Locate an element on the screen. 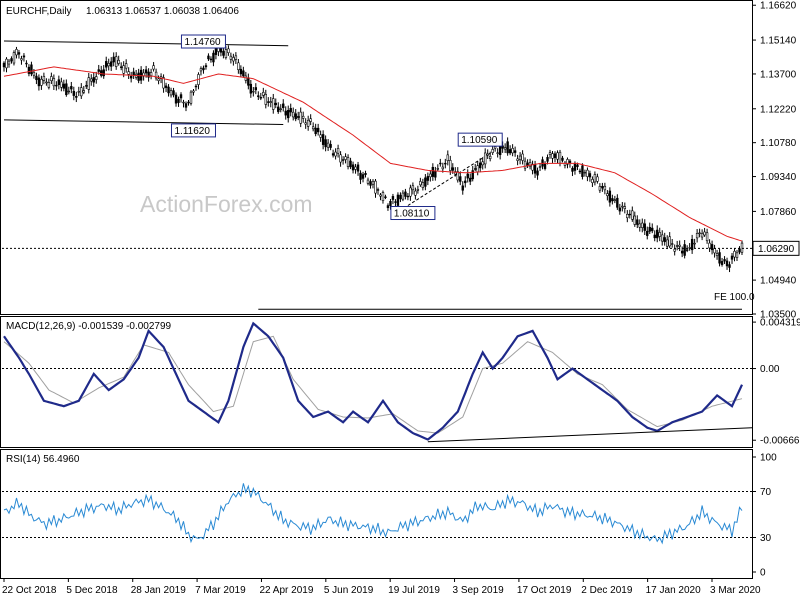 This screenshot has height=600, width=800. price-tick-label: 1.15140 is located at coordinates (778, 41).